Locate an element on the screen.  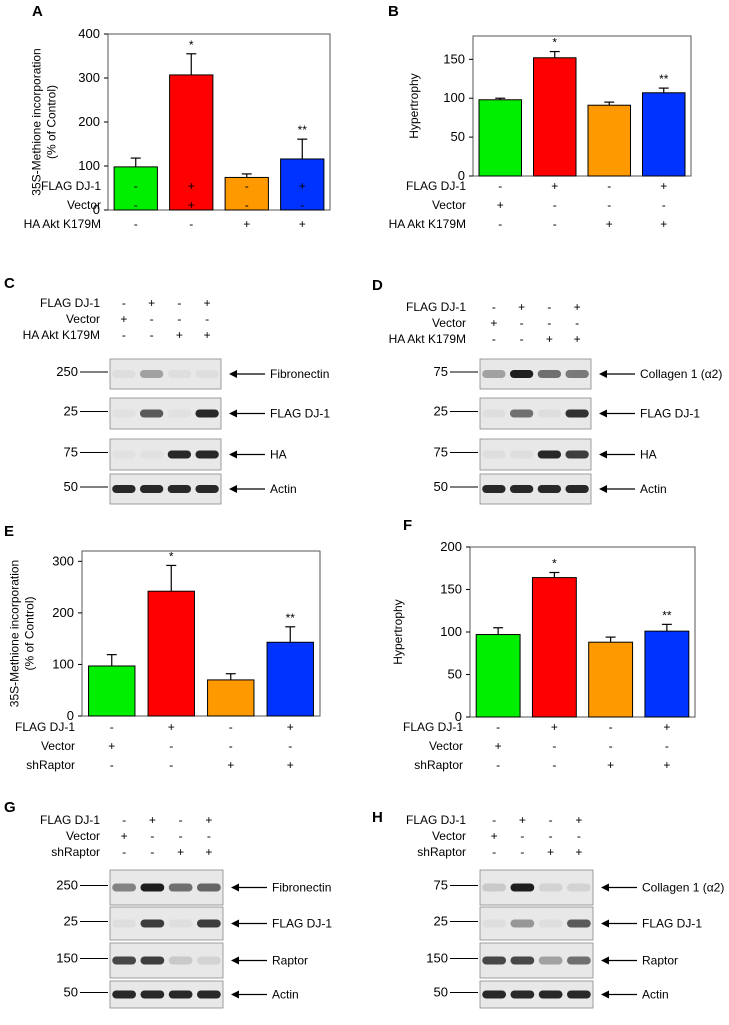
strip-membrane is located at coordinates (536, 887).